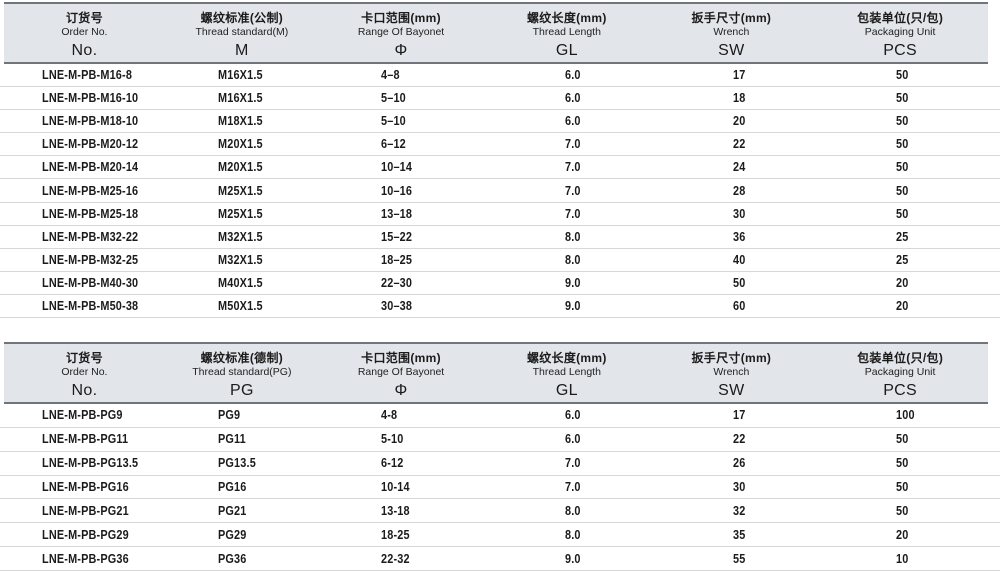 This screenshot has width=1000, height=573. I want to click on cell-text: 100, so click(905, 415).